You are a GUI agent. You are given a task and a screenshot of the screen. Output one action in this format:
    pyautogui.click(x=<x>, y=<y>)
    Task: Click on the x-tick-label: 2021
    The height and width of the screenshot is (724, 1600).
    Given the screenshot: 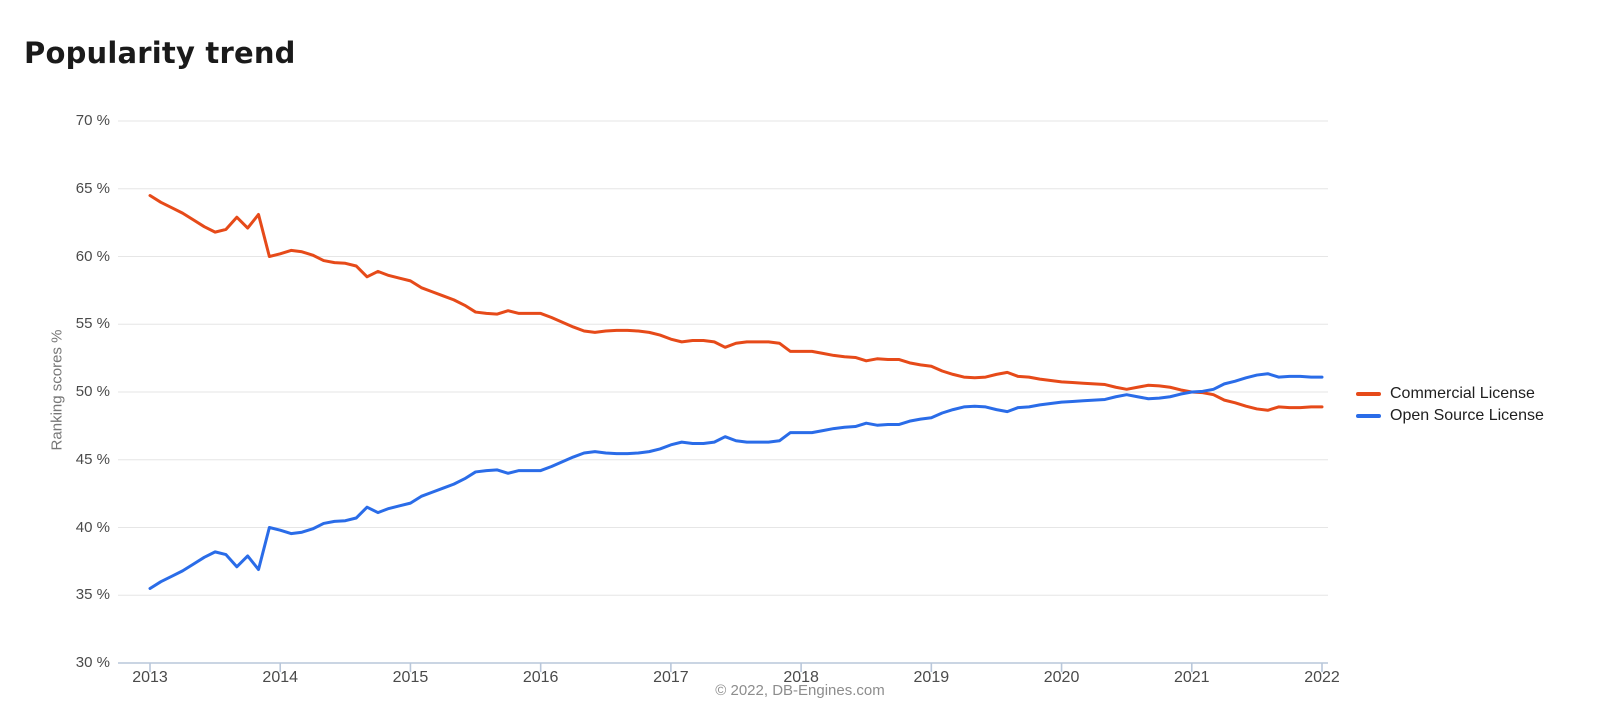 What is the action you would take?
    pyautogui.click(x=1191, y=677)
    